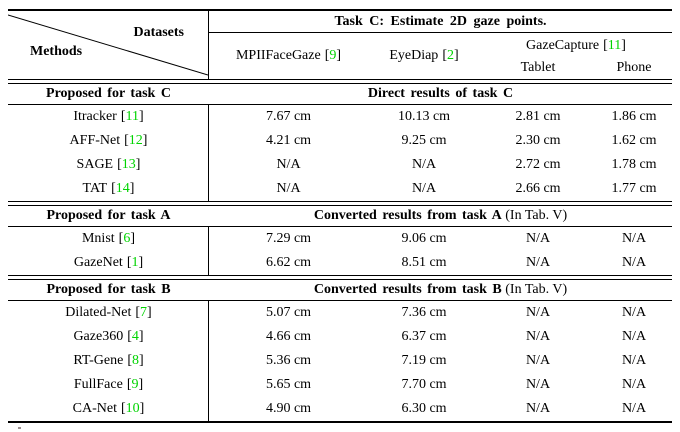 Image resolution: width=680 pixels, height=432 pixels. Describe the element at coordinates (424, 262) in the screenshot. I see `value-cell: 8.51 cm` at that location.